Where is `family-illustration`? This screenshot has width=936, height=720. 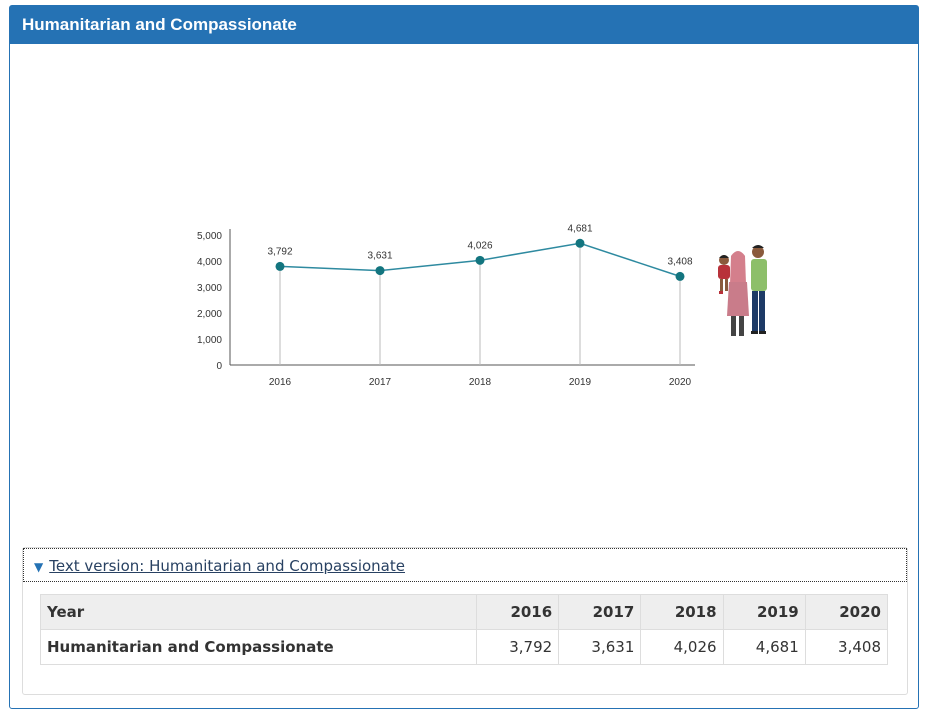 family-illustration is located at coordinates (742, 290).